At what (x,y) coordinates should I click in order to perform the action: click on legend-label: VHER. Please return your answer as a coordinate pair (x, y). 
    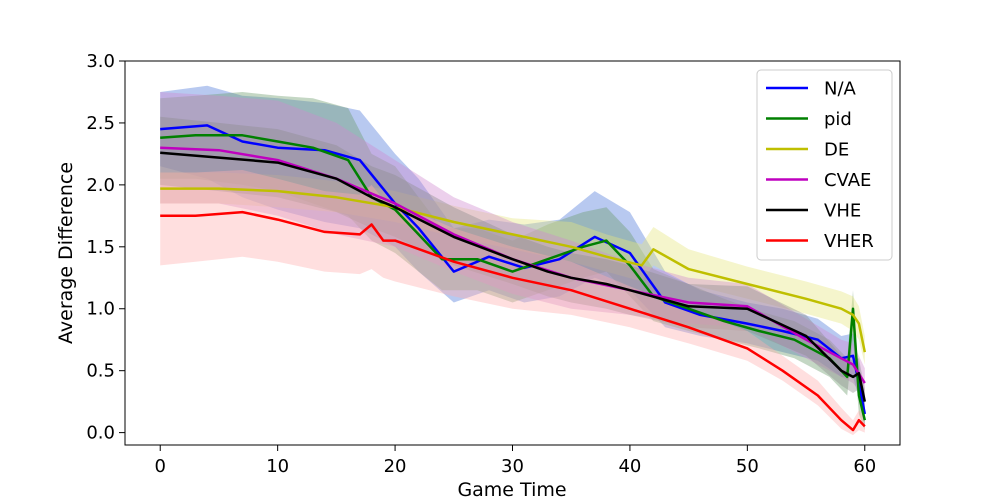
    Looking at the image, I should click on (849, 241).